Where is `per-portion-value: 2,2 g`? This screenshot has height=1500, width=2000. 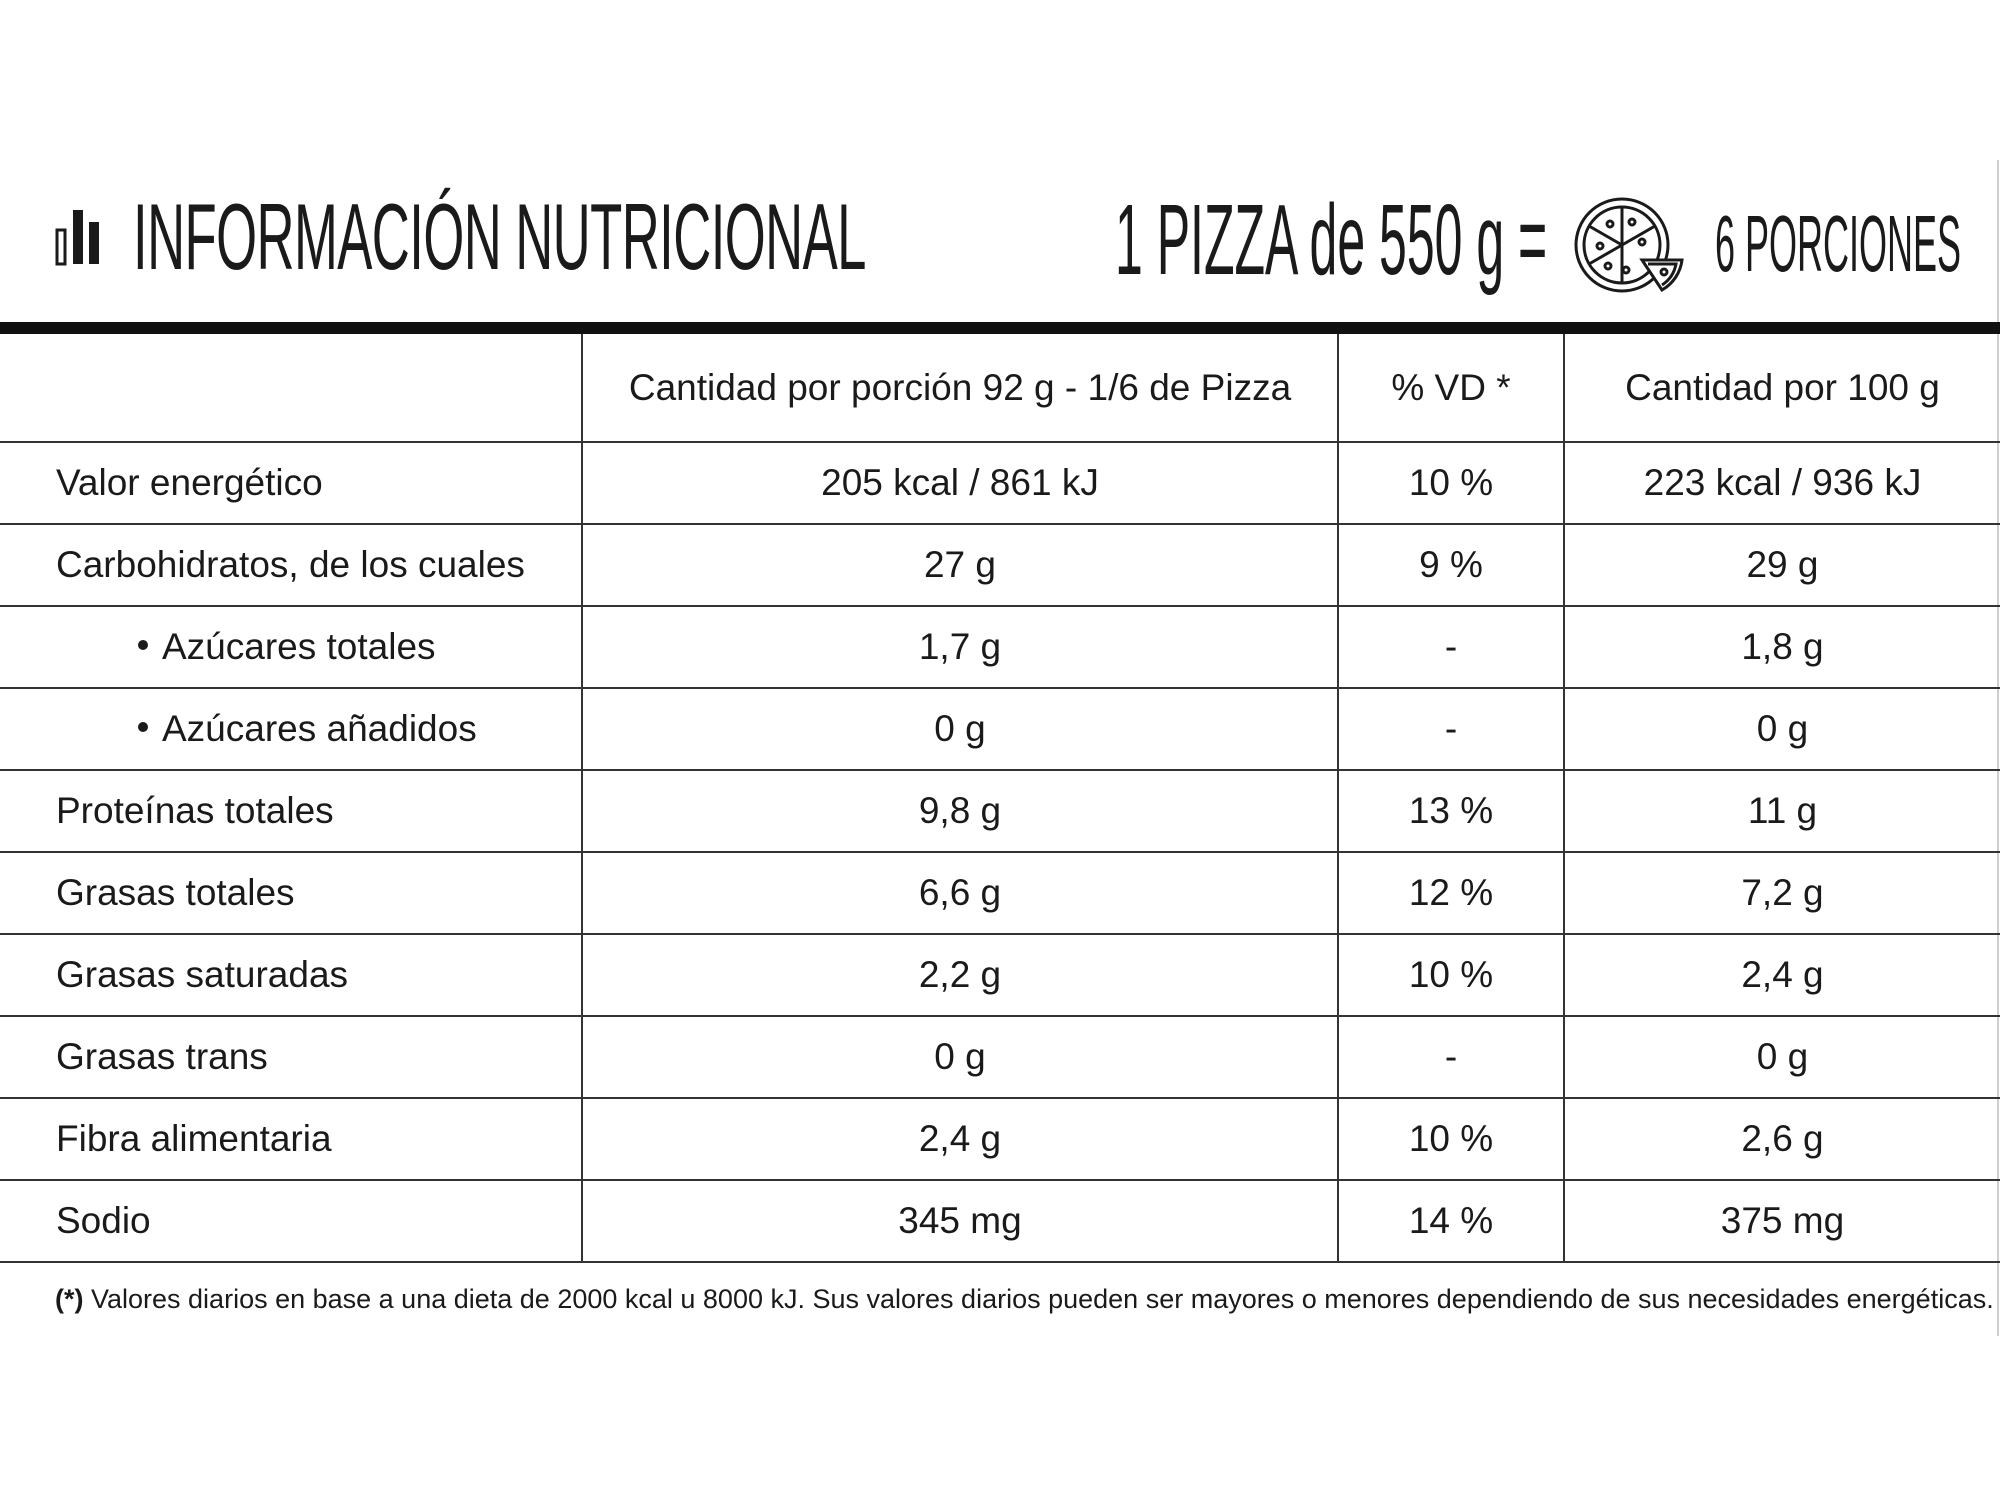
per-portion-value: 2,2 g is located at coordinates (959, 975).